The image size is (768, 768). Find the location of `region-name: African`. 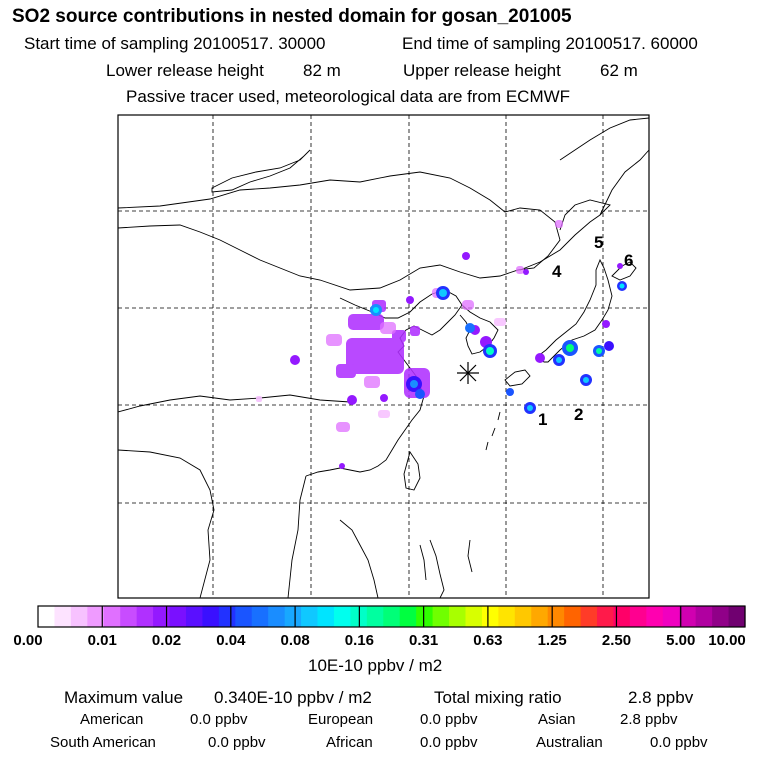

region-name: African is located at coordinates (349, 742).